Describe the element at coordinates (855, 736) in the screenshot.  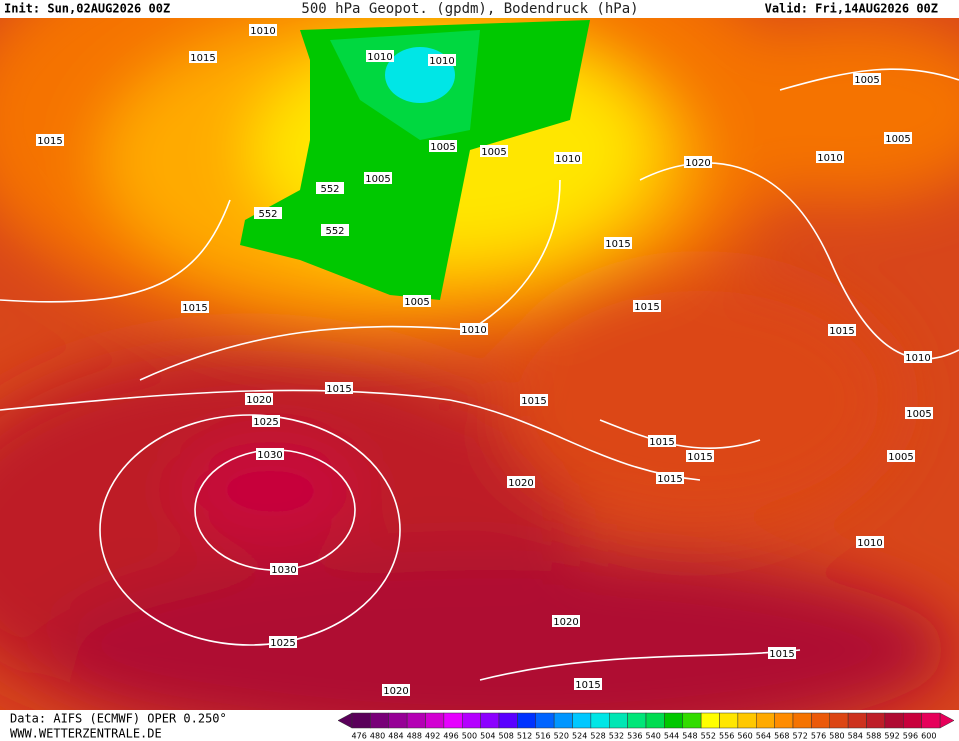
I see `colorbar-label: 584` at that location.